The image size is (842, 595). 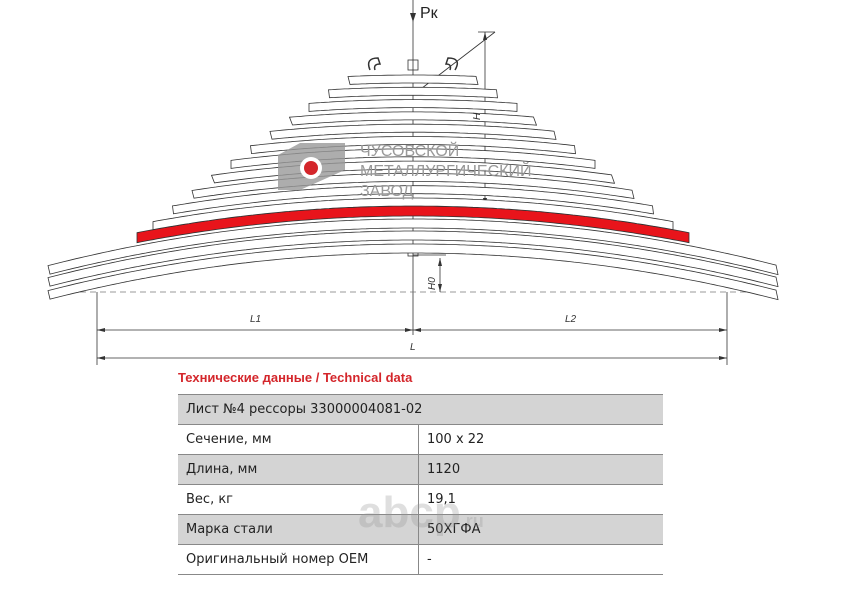 I want to click on logo-text: ЧУСОВСКОЙ, so click(x=409, y=150).